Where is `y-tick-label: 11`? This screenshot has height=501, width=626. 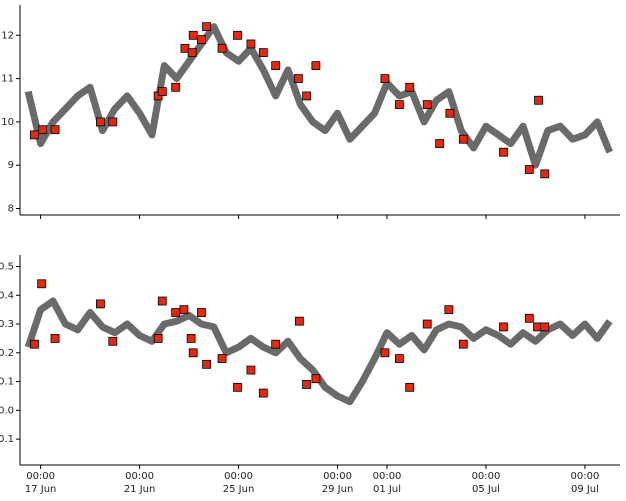
y-tick-label: 11 is located at coordinates (7, 79).